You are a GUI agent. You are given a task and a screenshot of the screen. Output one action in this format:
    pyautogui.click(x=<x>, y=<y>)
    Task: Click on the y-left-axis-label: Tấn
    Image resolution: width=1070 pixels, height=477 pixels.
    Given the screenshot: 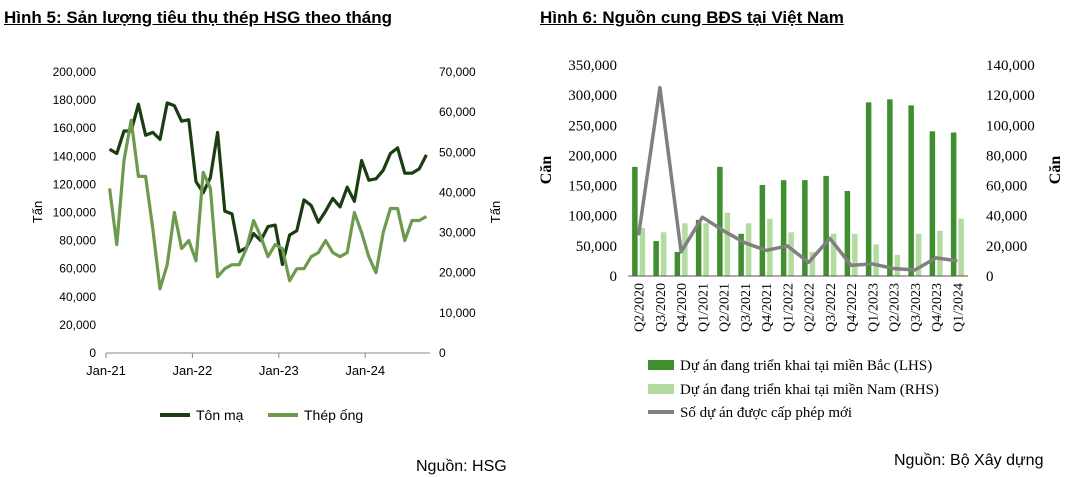 What is the action you would take?
    pyautogui.click(x=37, y=212)
    